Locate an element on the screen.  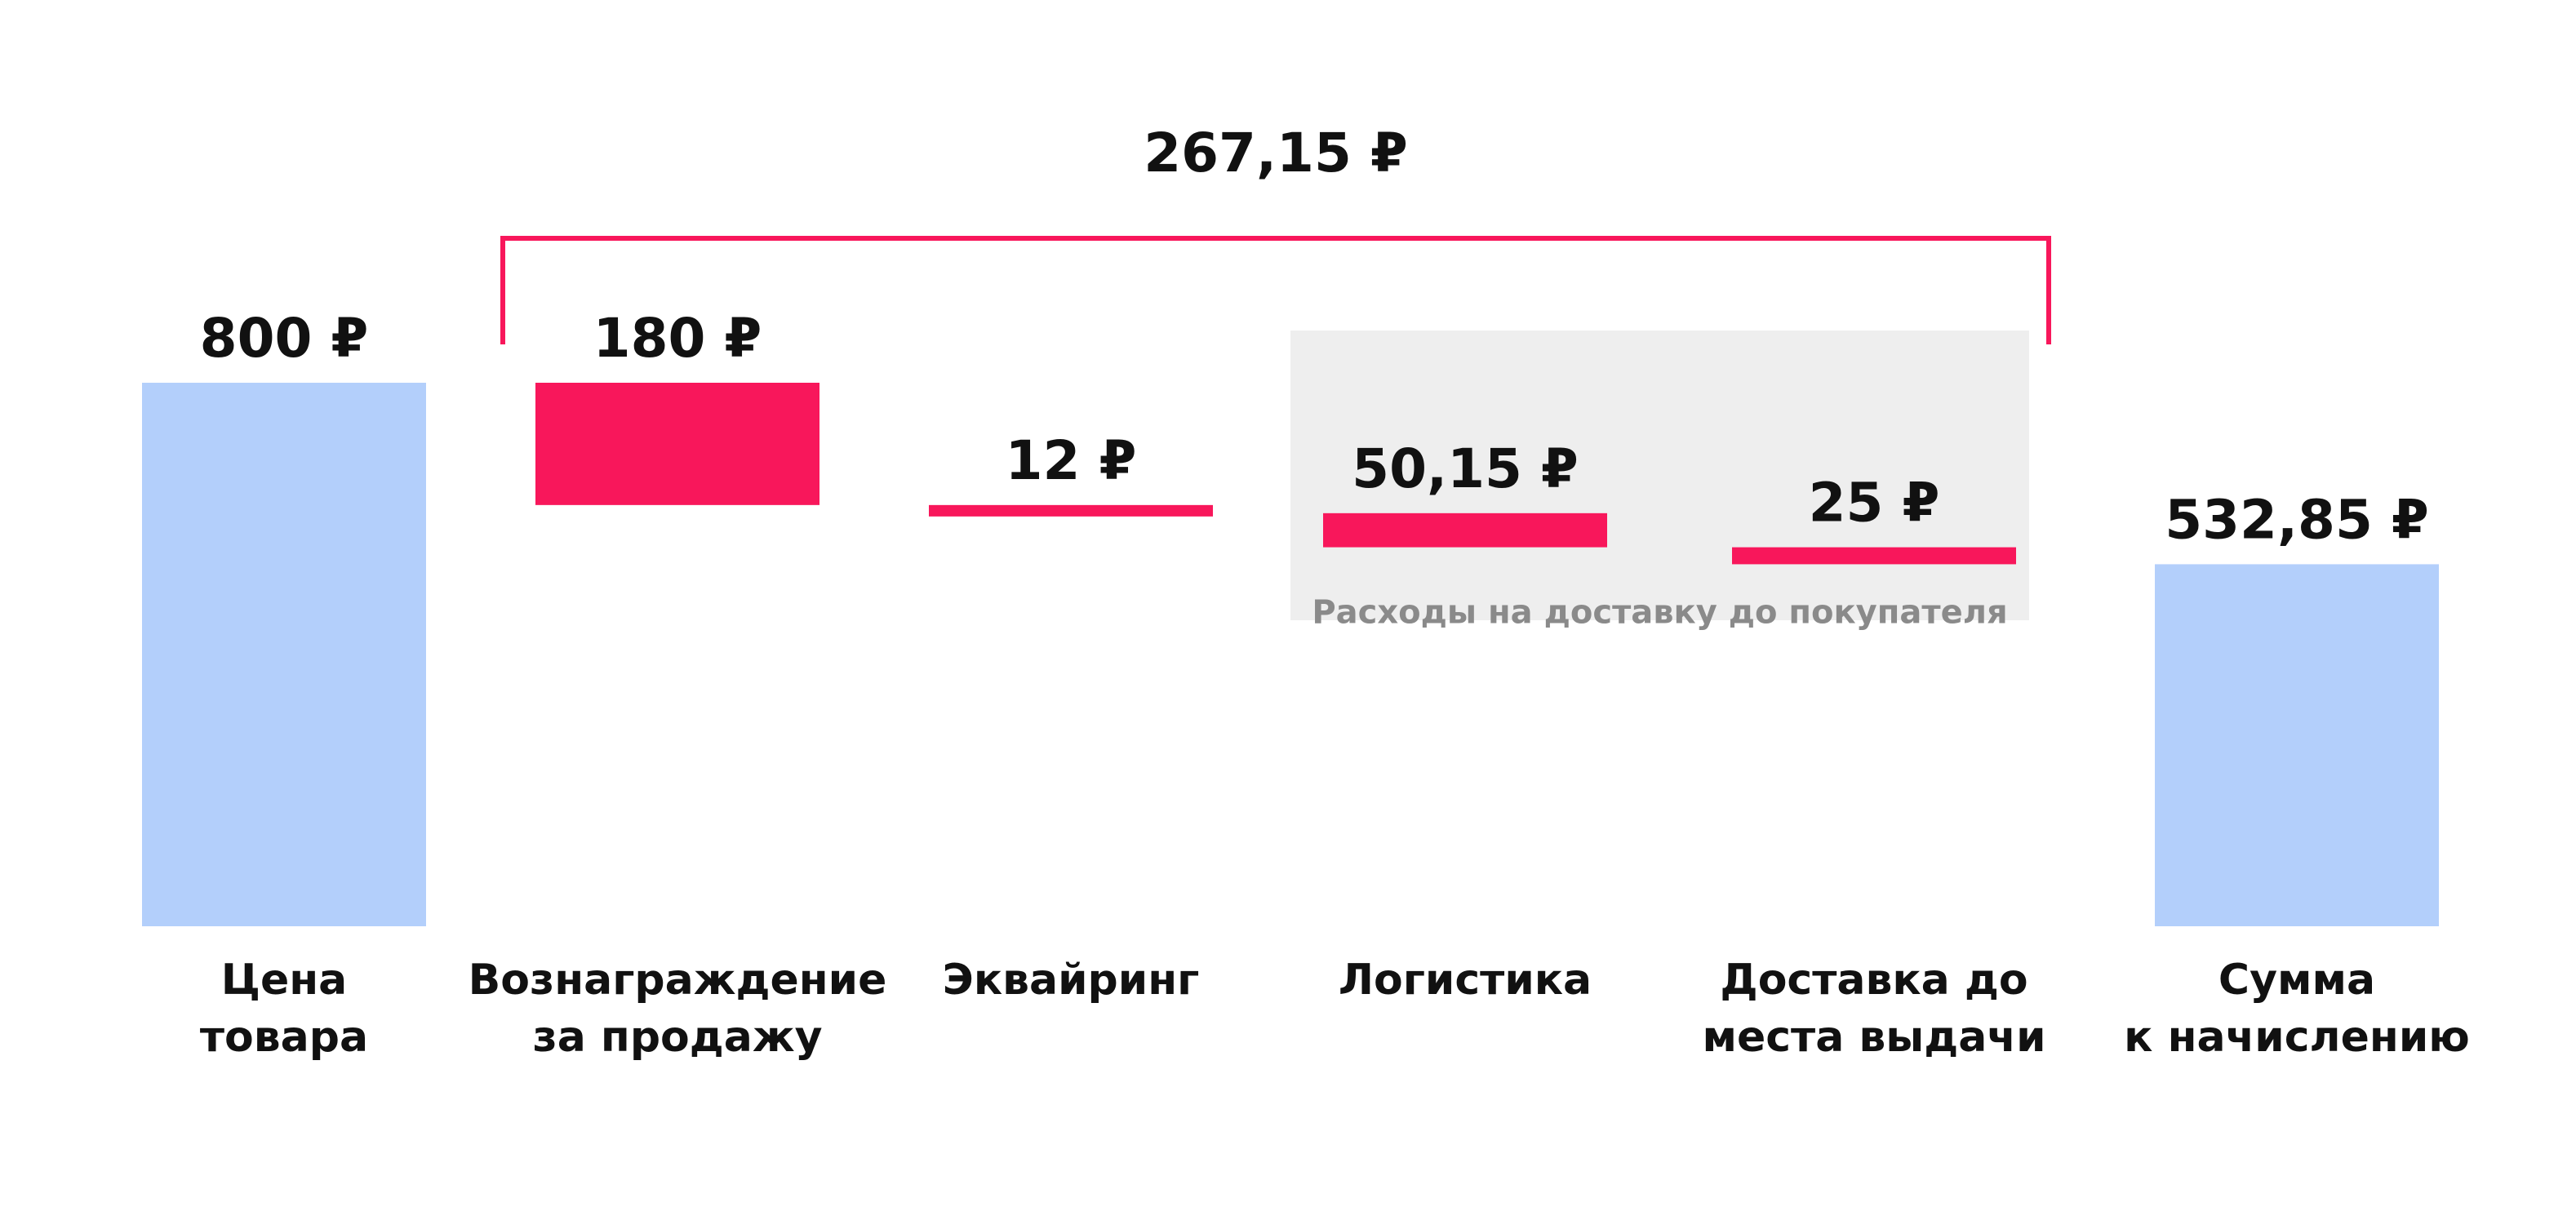
category-label: Вознаграждение is located at coordinates (678, 980).